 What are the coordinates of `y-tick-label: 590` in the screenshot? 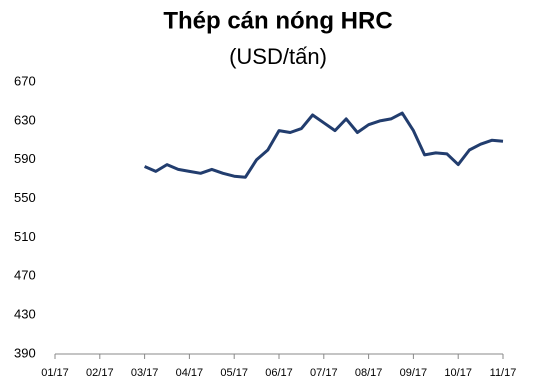 It's located at (25, 158).